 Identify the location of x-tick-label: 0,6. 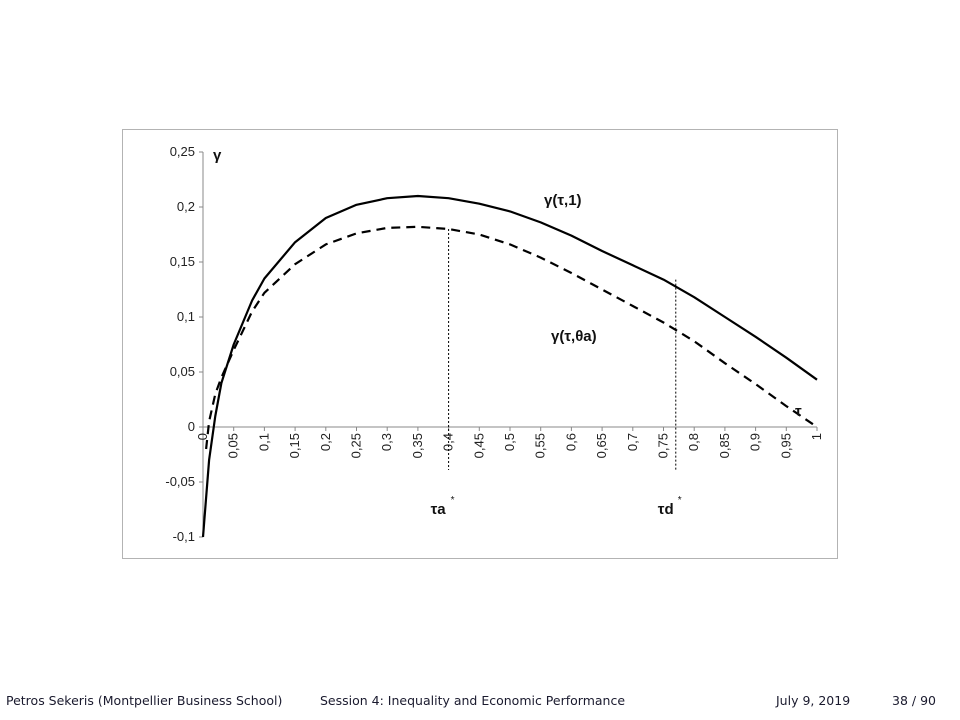
(570, 442).